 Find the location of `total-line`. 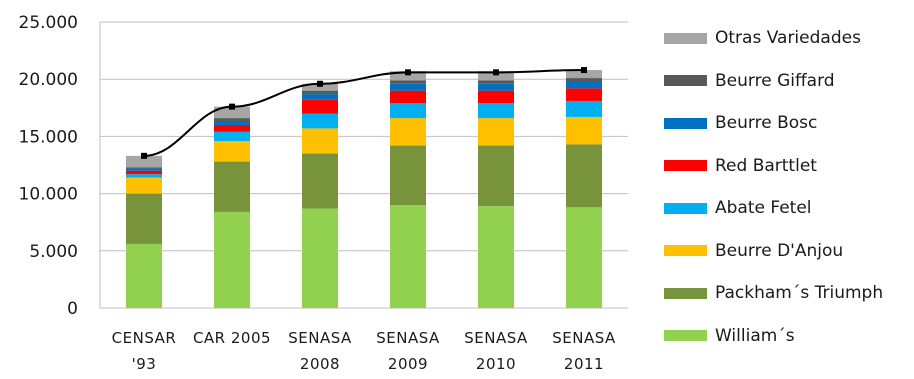

total-line is located at coordinates (364, 113).